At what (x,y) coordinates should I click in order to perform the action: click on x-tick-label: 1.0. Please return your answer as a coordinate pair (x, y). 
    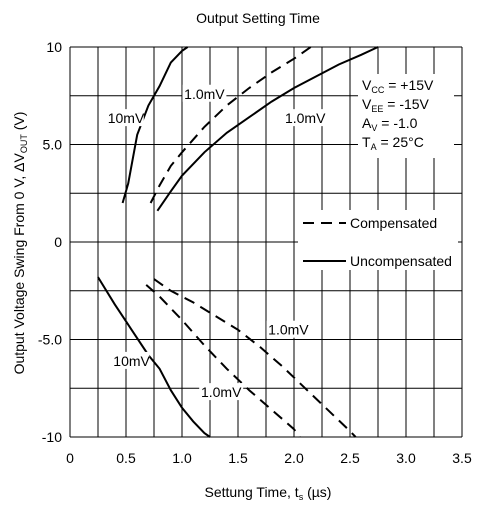
    Looking at the image, I should click on (182, 458).